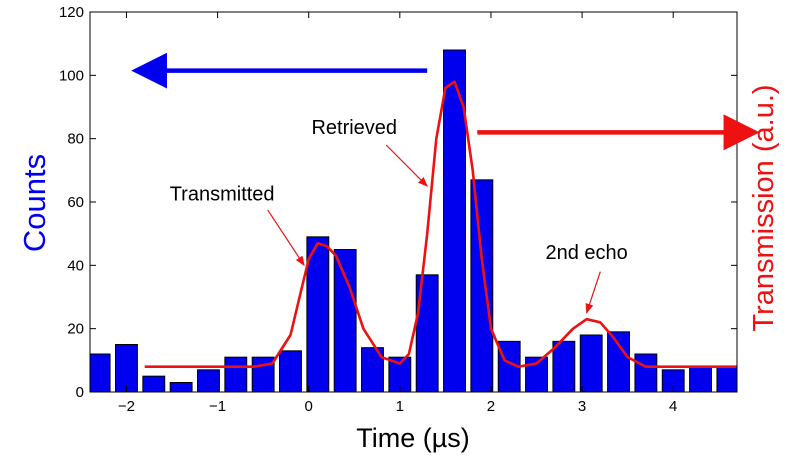 The image size is (791, 457). What do you see at coordinates (586, 253) in the screenshot?
I see `annotation-label: 2nd echo` at bounding box center [586, 253].